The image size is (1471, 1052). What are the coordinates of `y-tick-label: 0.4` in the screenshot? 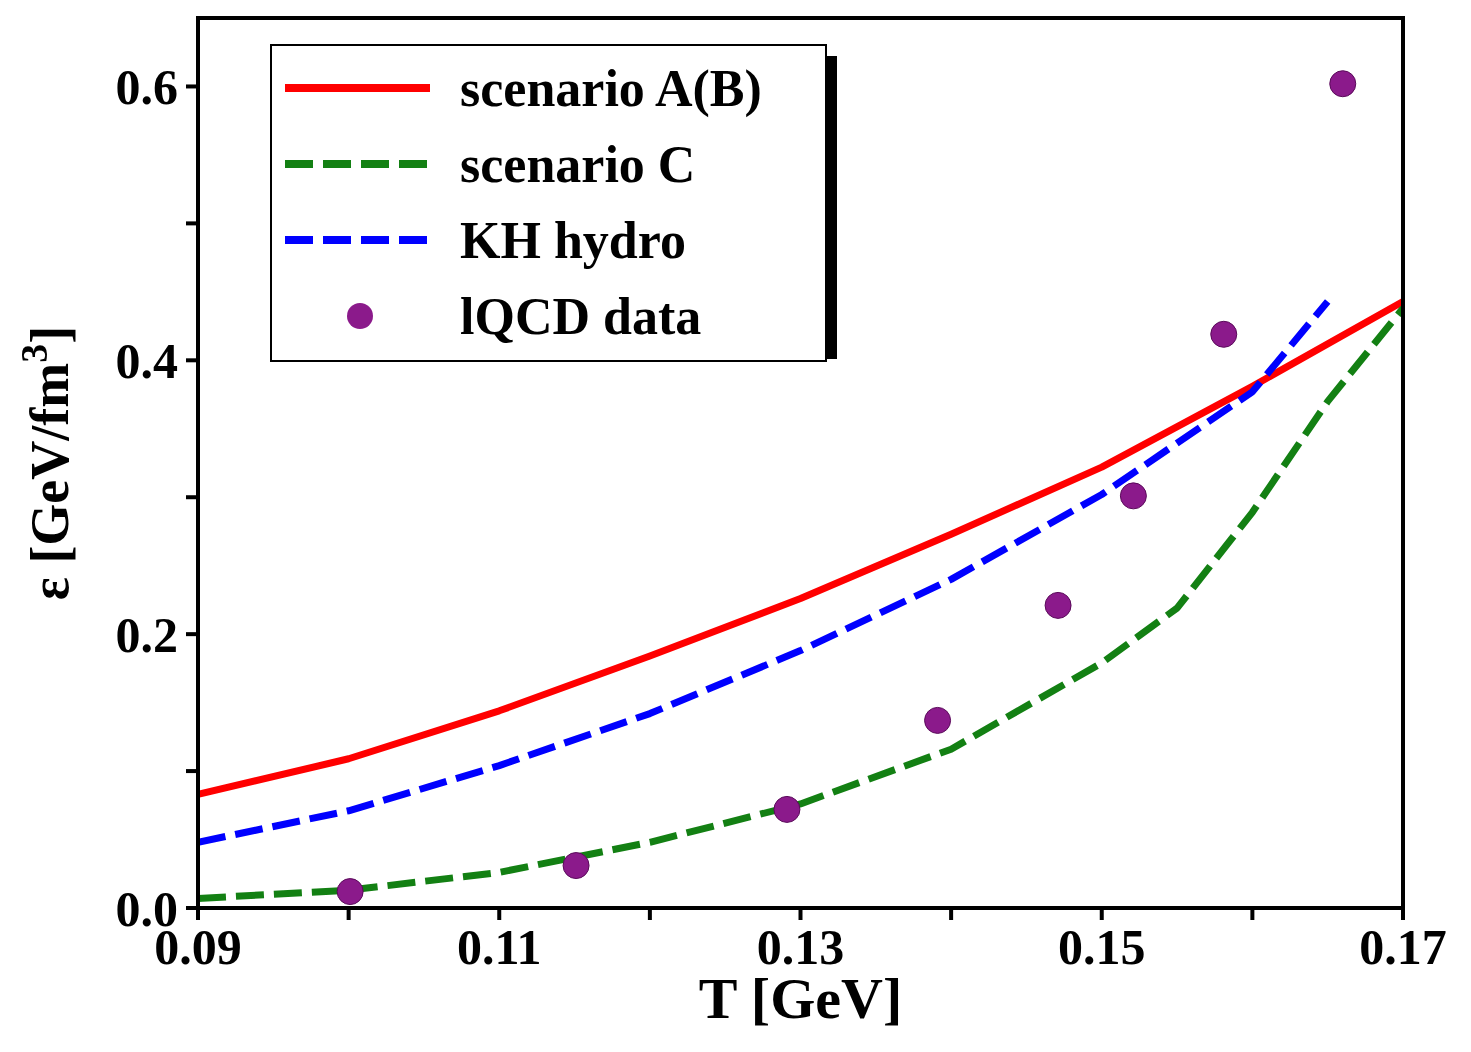 It's located at (146, 361).